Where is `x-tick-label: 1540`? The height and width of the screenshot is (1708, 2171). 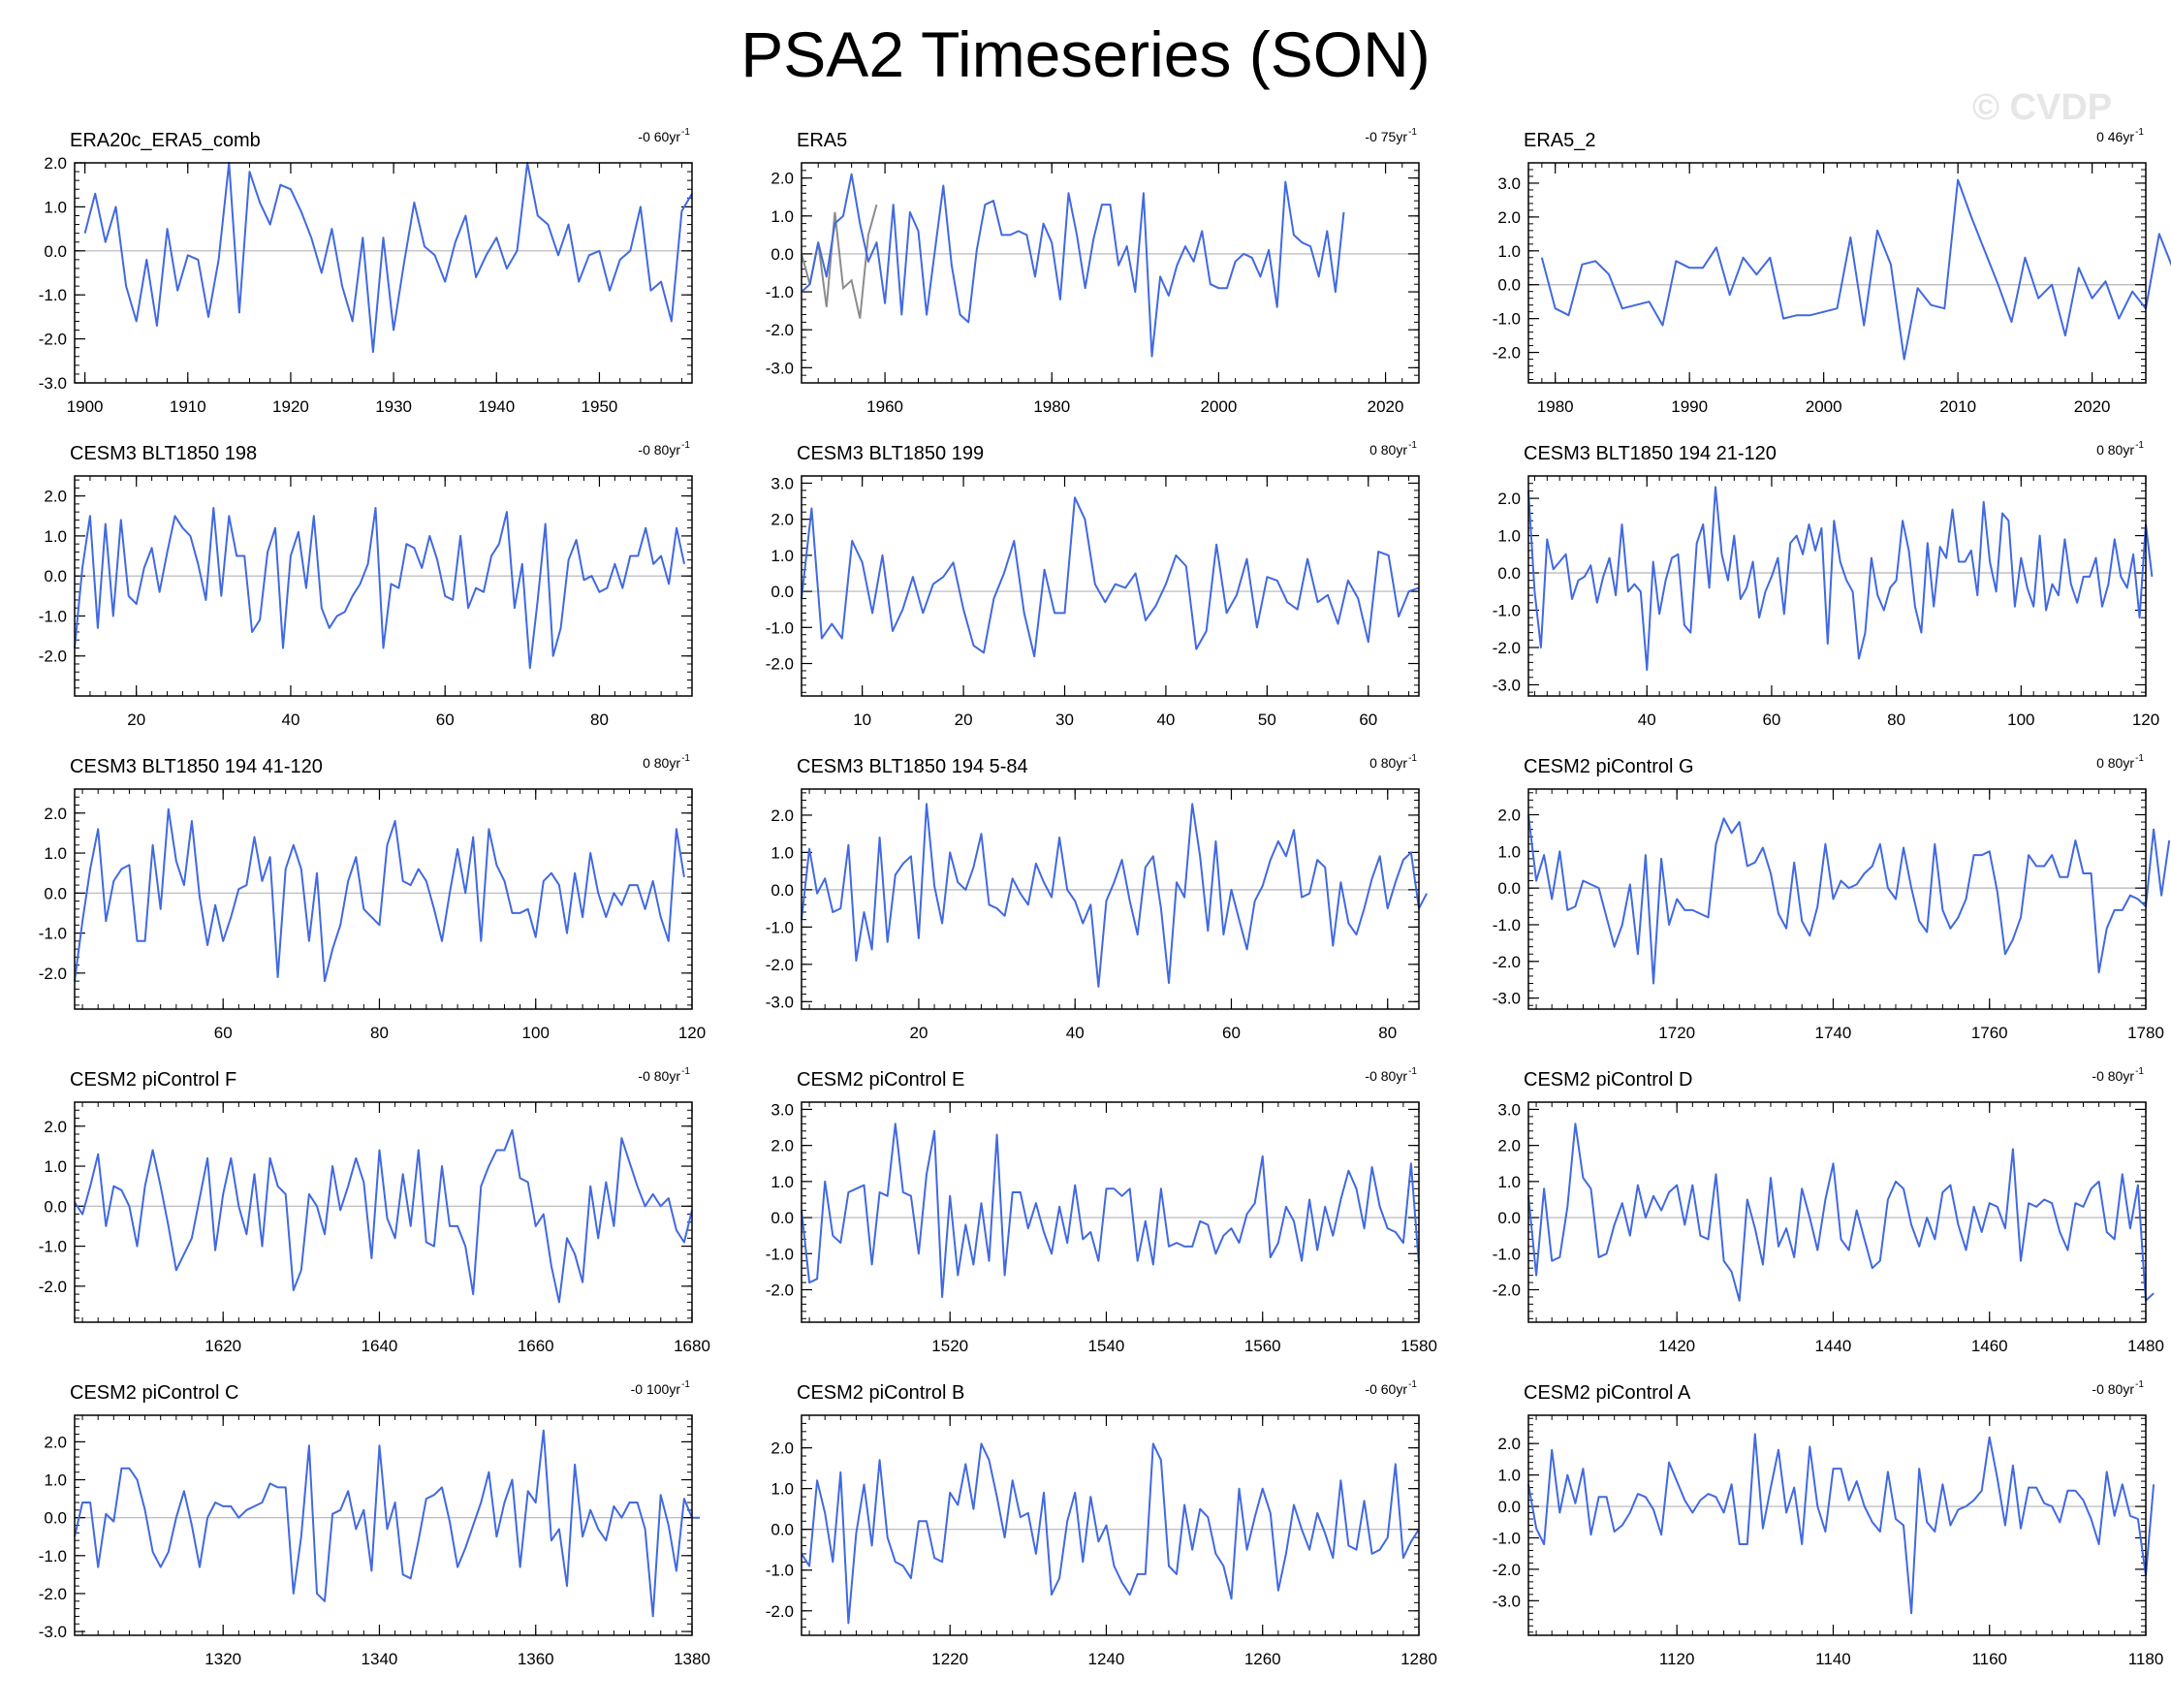
x-tick-label: 1540 is located at coordinates (1106, 1346).